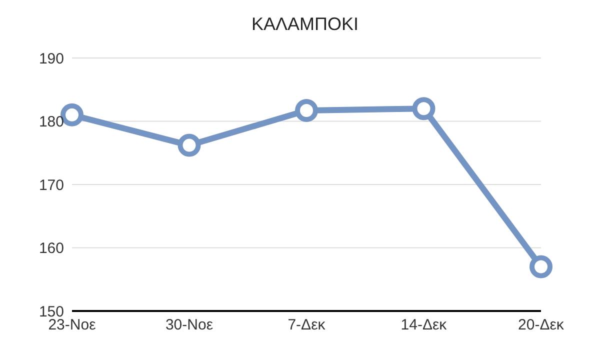 Image resolution: width=610 pixels, height=343 pixels. Describe the element at coordinates (424, 325) in the screenshot. I see `x-tick-label: 14-Δεκ` at that location.